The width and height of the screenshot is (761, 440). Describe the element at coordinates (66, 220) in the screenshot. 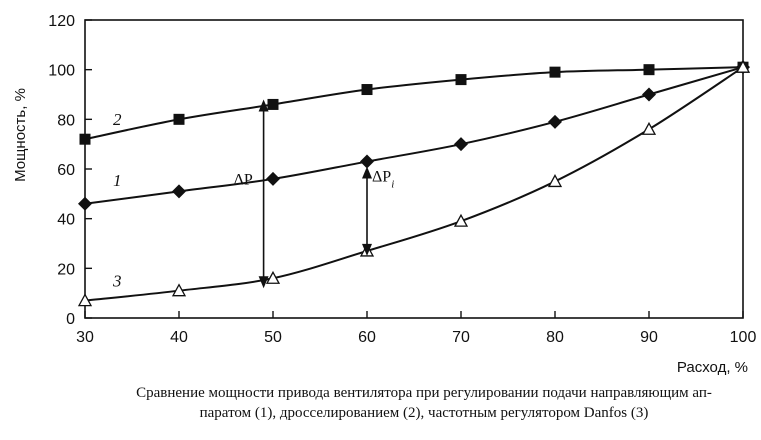

I see `y-tick-label: 40` at that location.